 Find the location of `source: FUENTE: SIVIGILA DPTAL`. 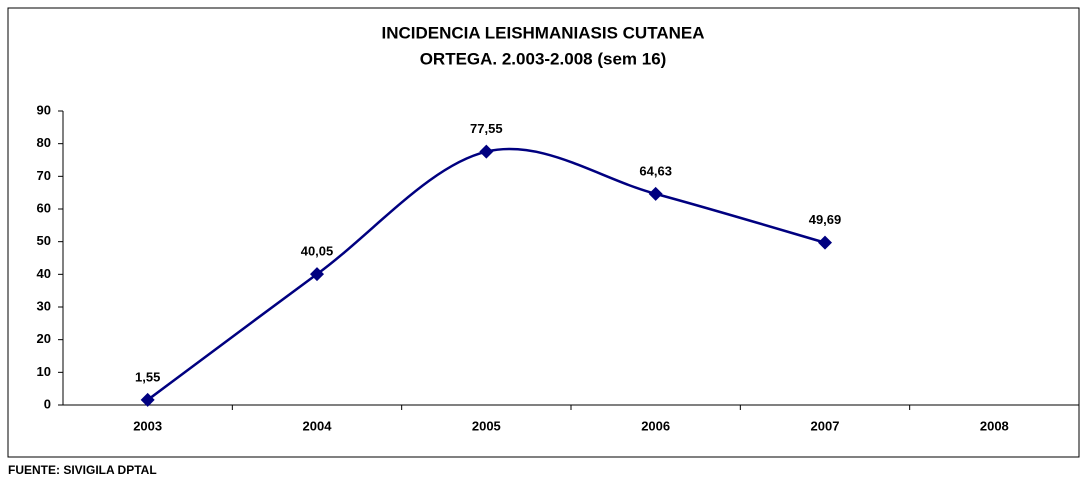

source: FUENTE: SIVIGILA DPTAL is located at coordinates (82, 470).